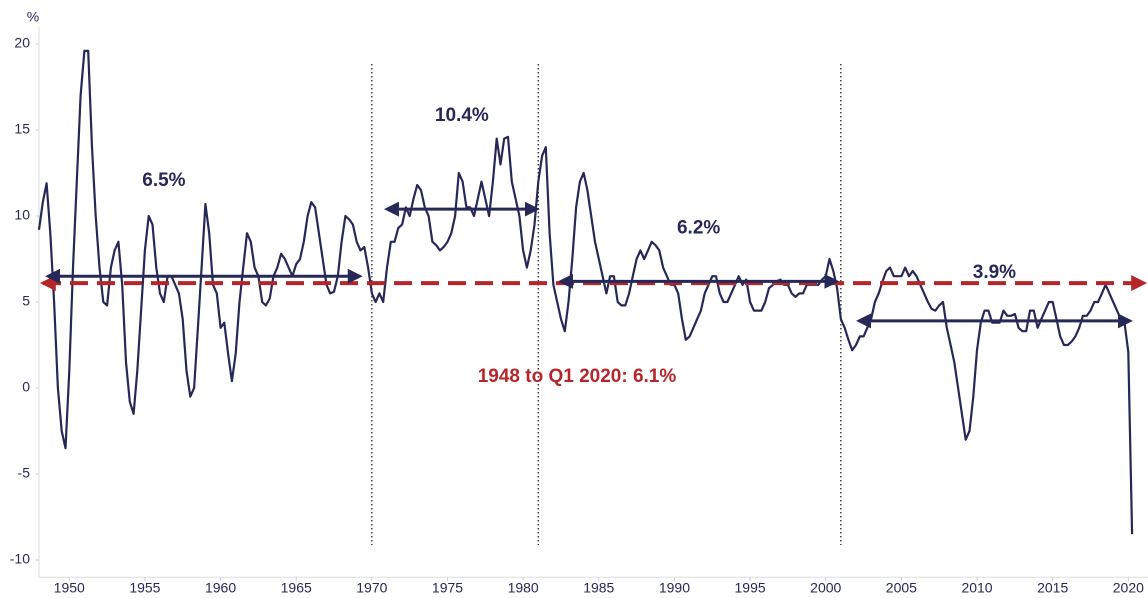 This screenshot has height=598, width=1148. I want to click on x-tick-label: 1985, so click(598, 588).